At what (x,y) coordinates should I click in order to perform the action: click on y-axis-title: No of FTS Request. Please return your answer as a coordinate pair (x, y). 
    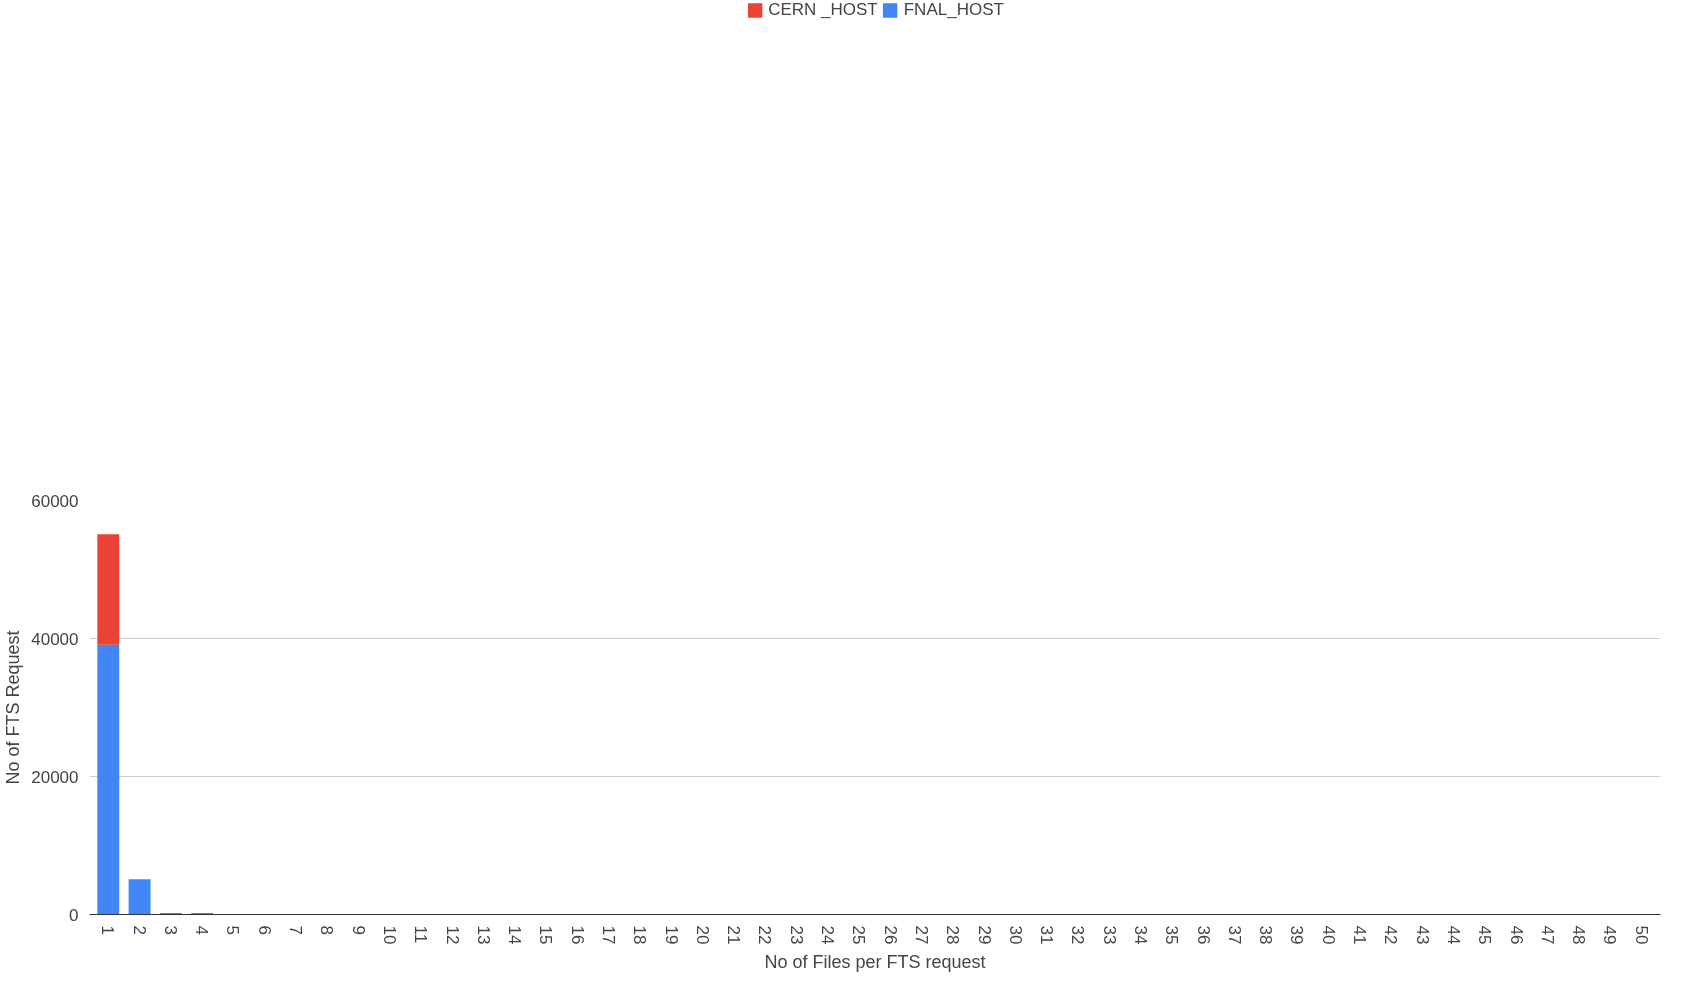
    Looking at the image, I should click on (13, 707).